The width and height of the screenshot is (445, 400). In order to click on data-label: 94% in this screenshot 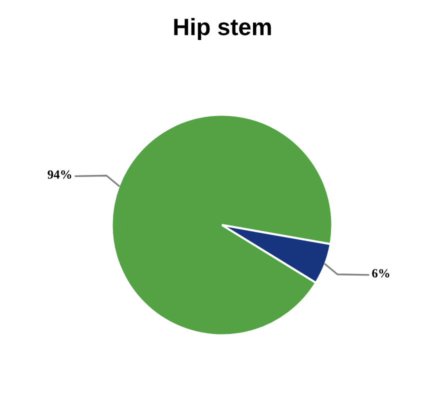, I will do `click(60, 174)`.